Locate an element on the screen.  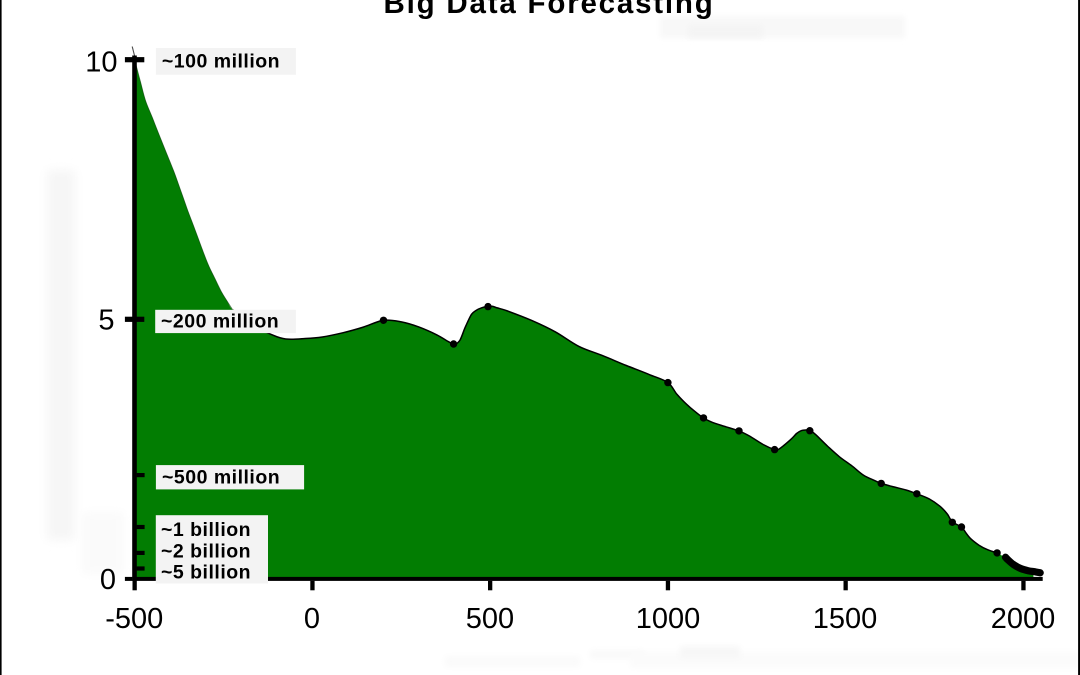
svg-text: -500 is located at coordinates (134, 619).